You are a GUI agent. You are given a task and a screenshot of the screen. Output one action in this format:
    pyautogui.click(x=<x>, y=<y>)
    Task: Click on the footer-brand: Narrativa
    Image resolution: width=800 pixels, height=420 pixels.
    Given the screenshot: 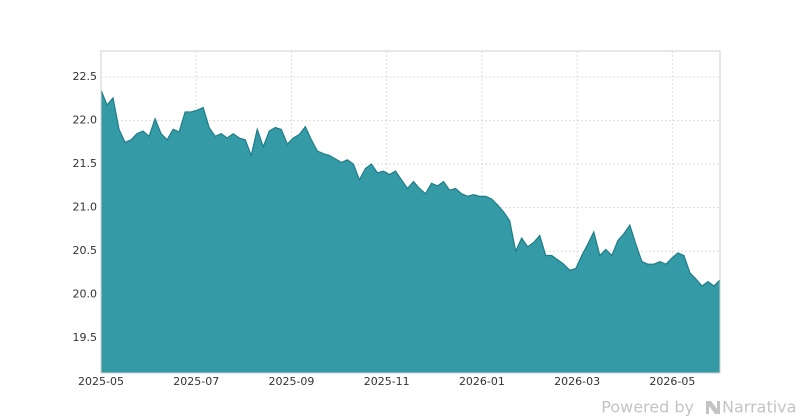 What is the action you would take?
    pyautogui.click(x=759, y=407)
    